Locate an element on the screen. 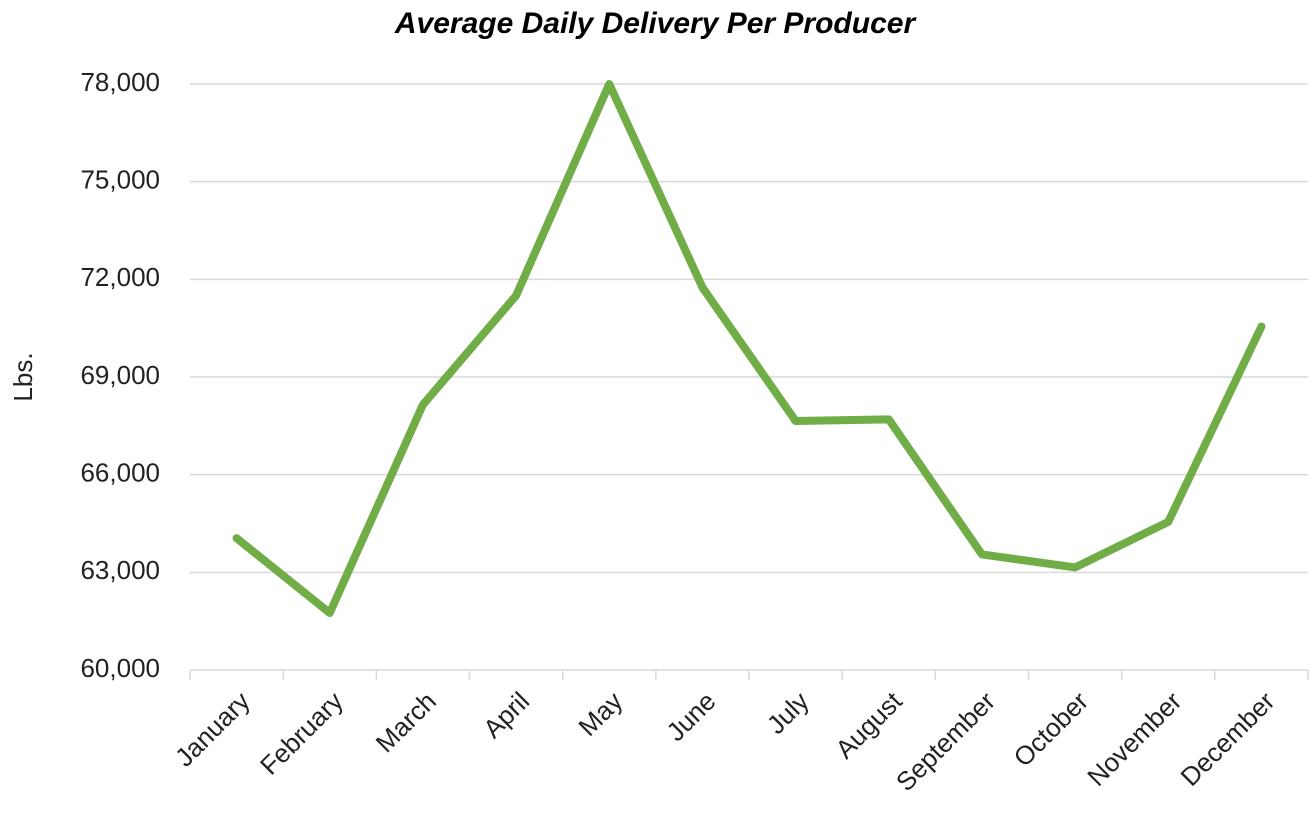  y-tick-label: 72,000 is located at coordinates (120, 277).